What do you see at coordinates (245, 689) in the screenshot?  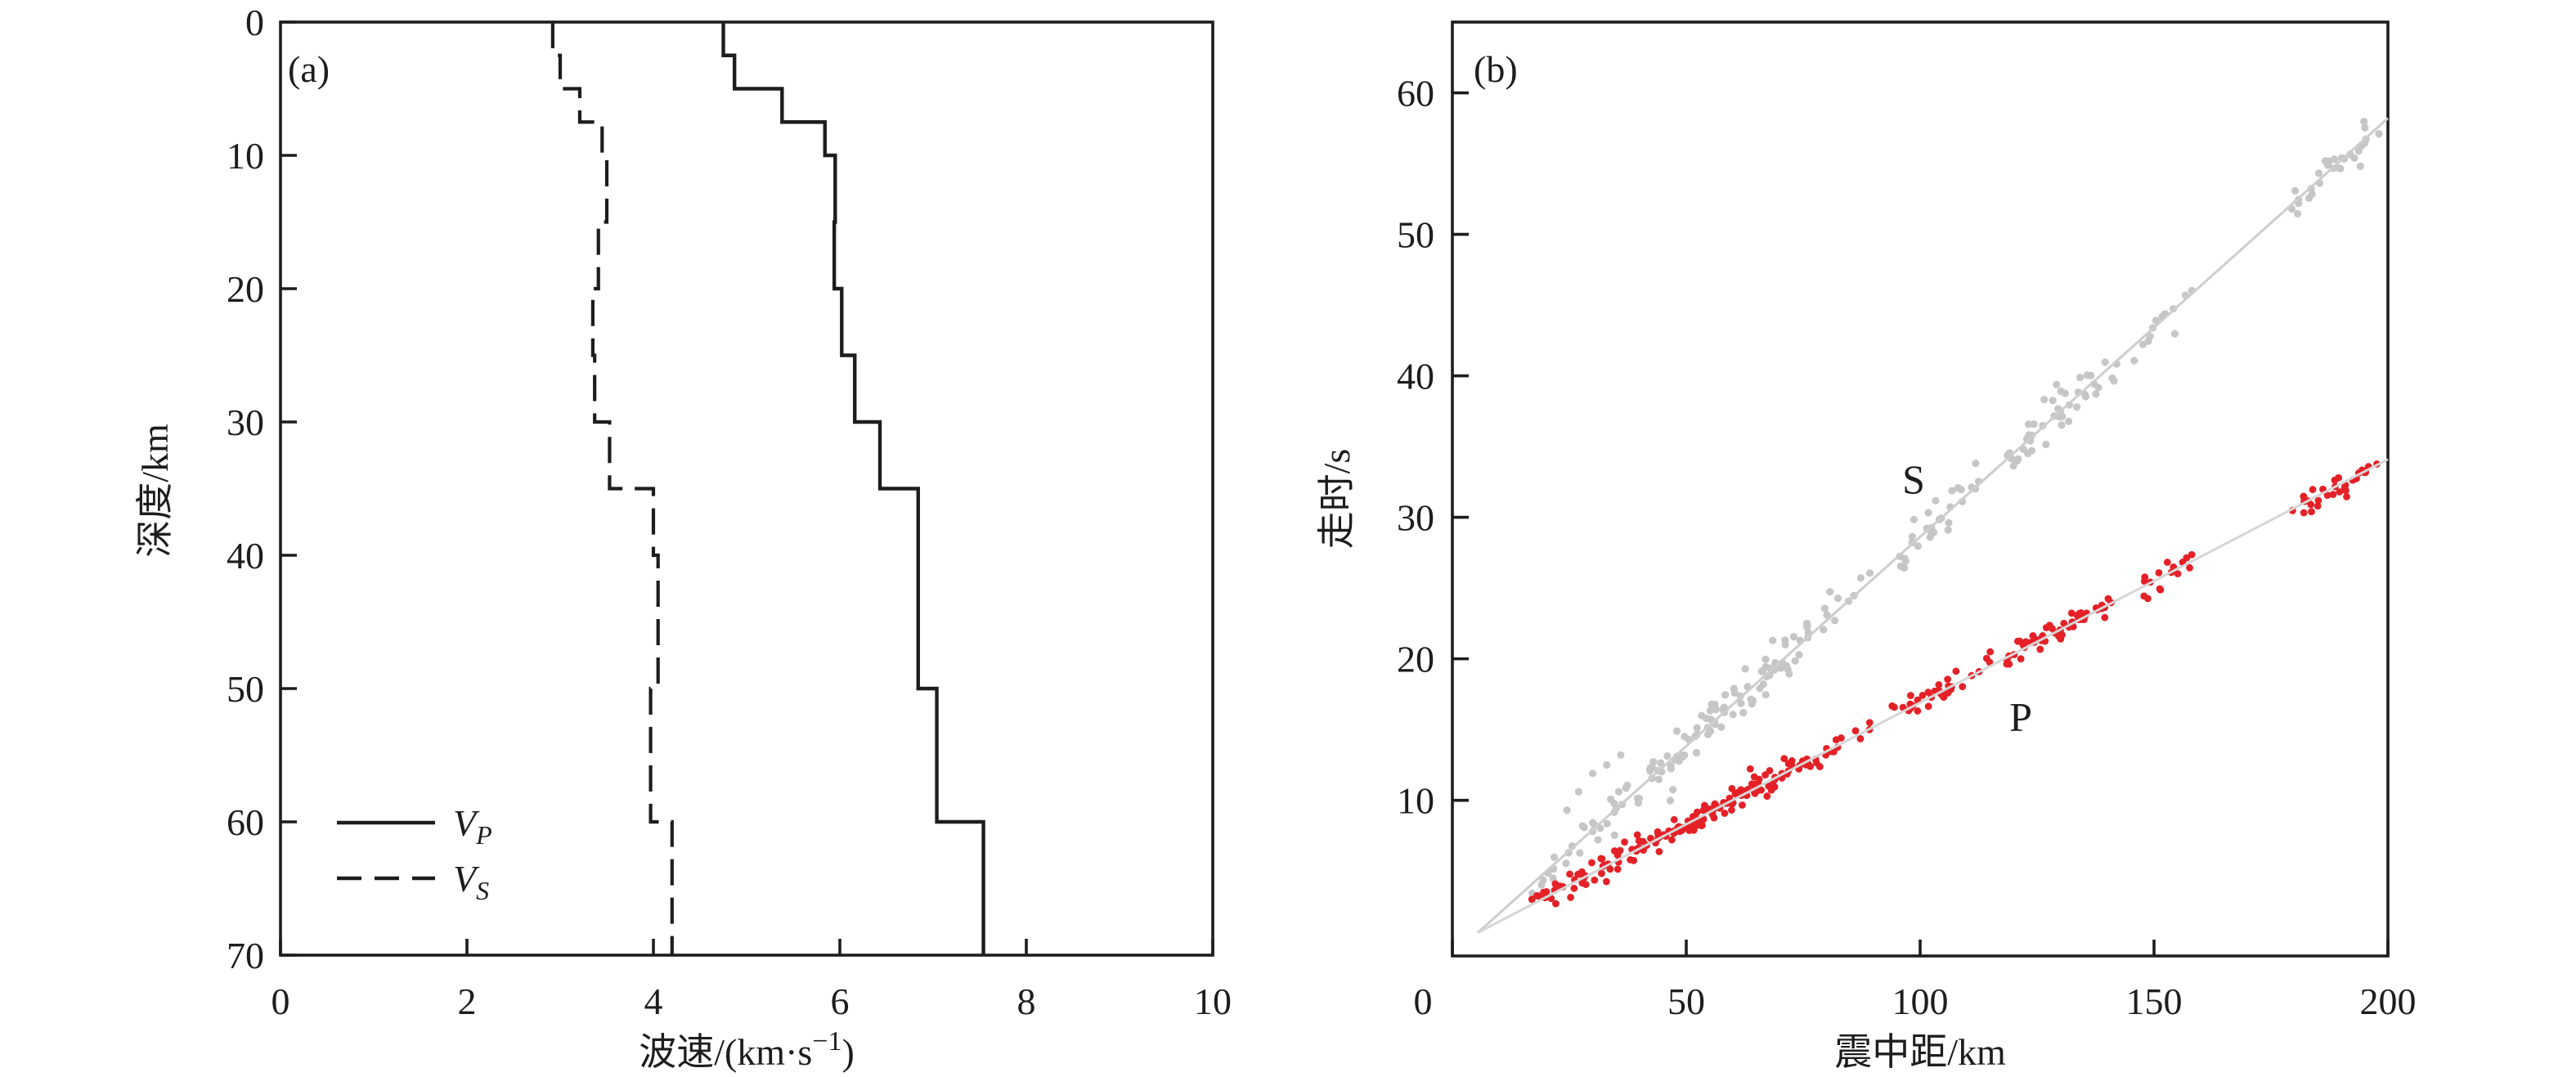 I see `y-tick-label: 50` at bounding box center [245, 689].